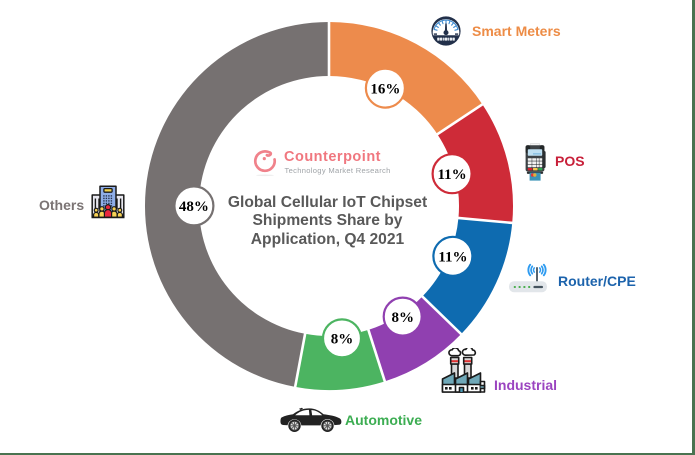  Describe the element at coordinates (194, 207) in the screenshot. I see `svg-text: 48%` at that location.